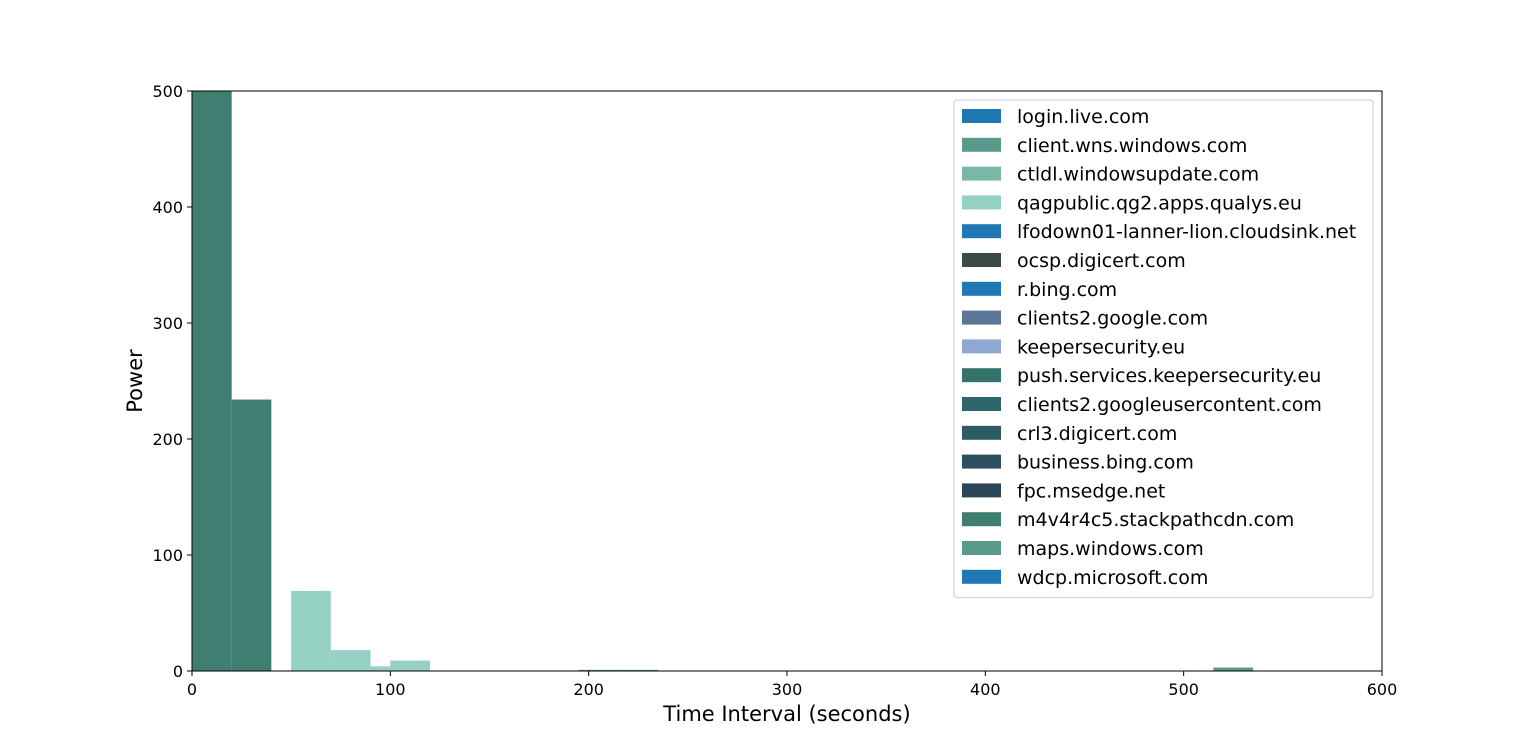 The width and height of the screenshot is (1536, 754). I want to click on legend-label: business.bing.com, so click(1105, 463).